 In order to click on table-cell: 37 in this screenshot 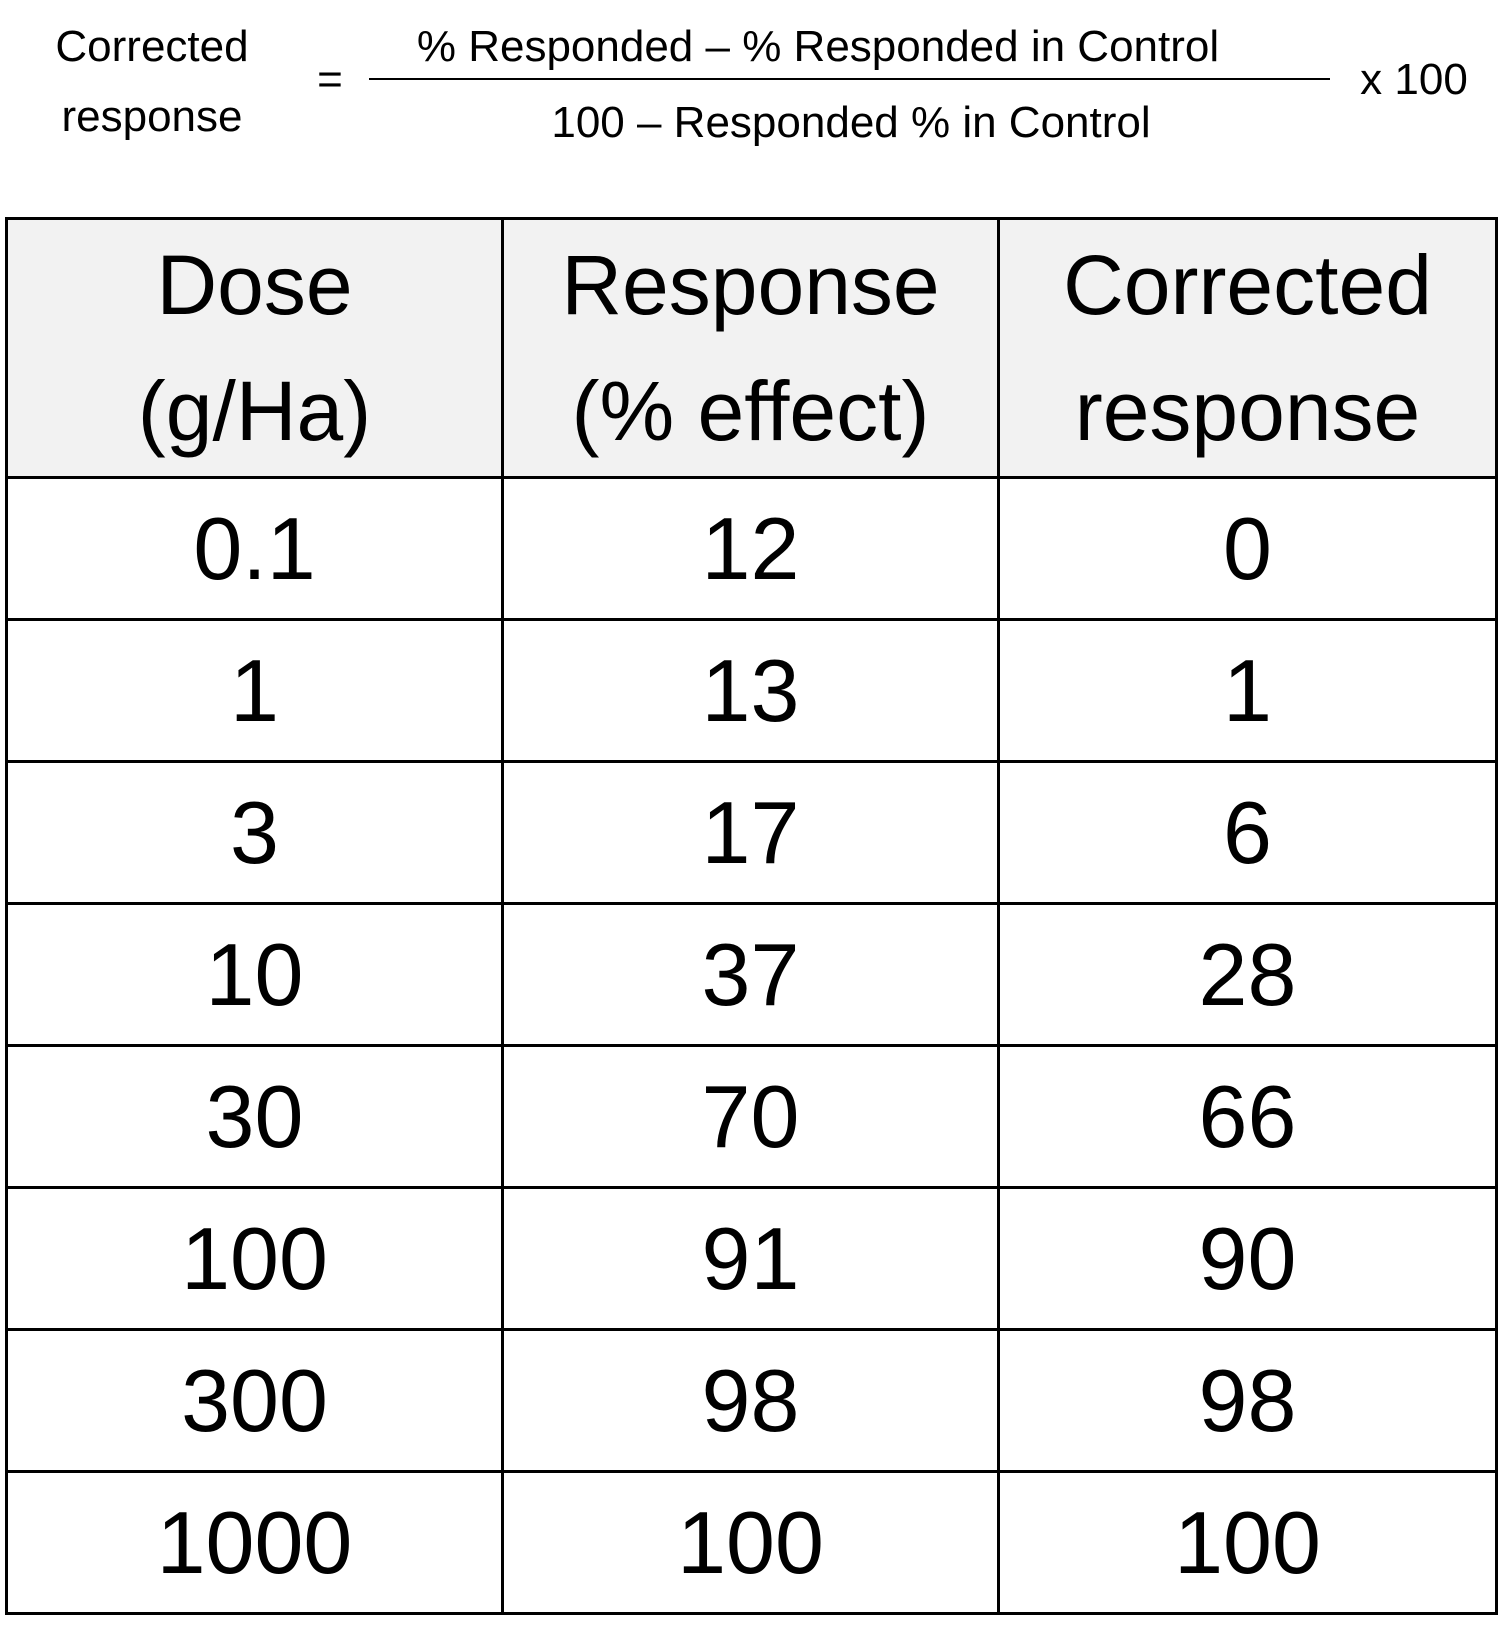, I will do `click(750, 974)`.